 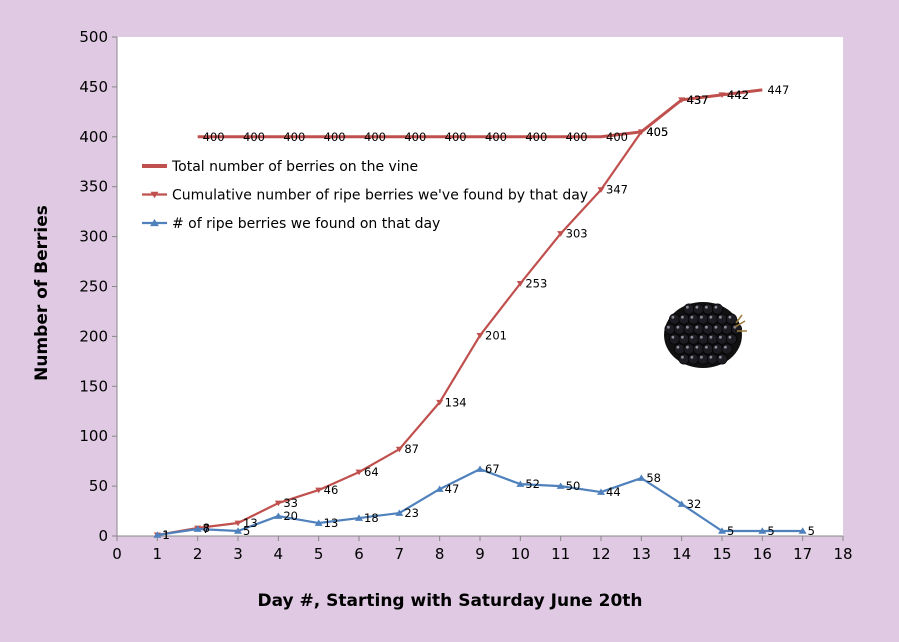 I want to click on data-label: 20, so click(x=290, y=516).